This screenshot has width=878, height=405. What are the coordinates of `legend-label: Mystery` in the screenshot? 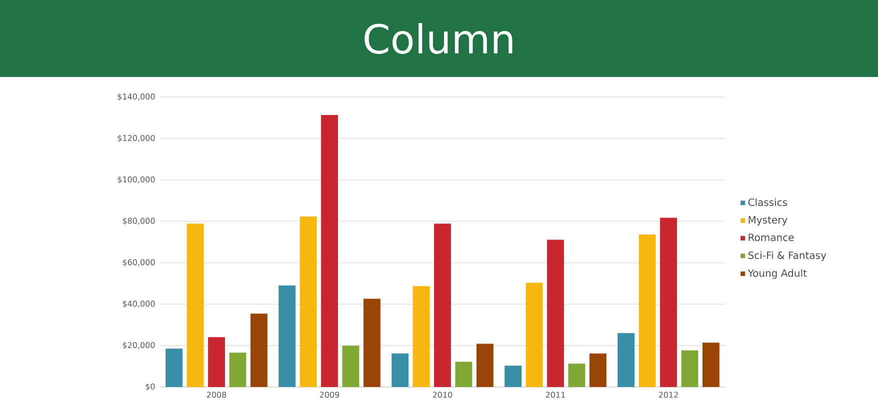 It's located at (768, 221).